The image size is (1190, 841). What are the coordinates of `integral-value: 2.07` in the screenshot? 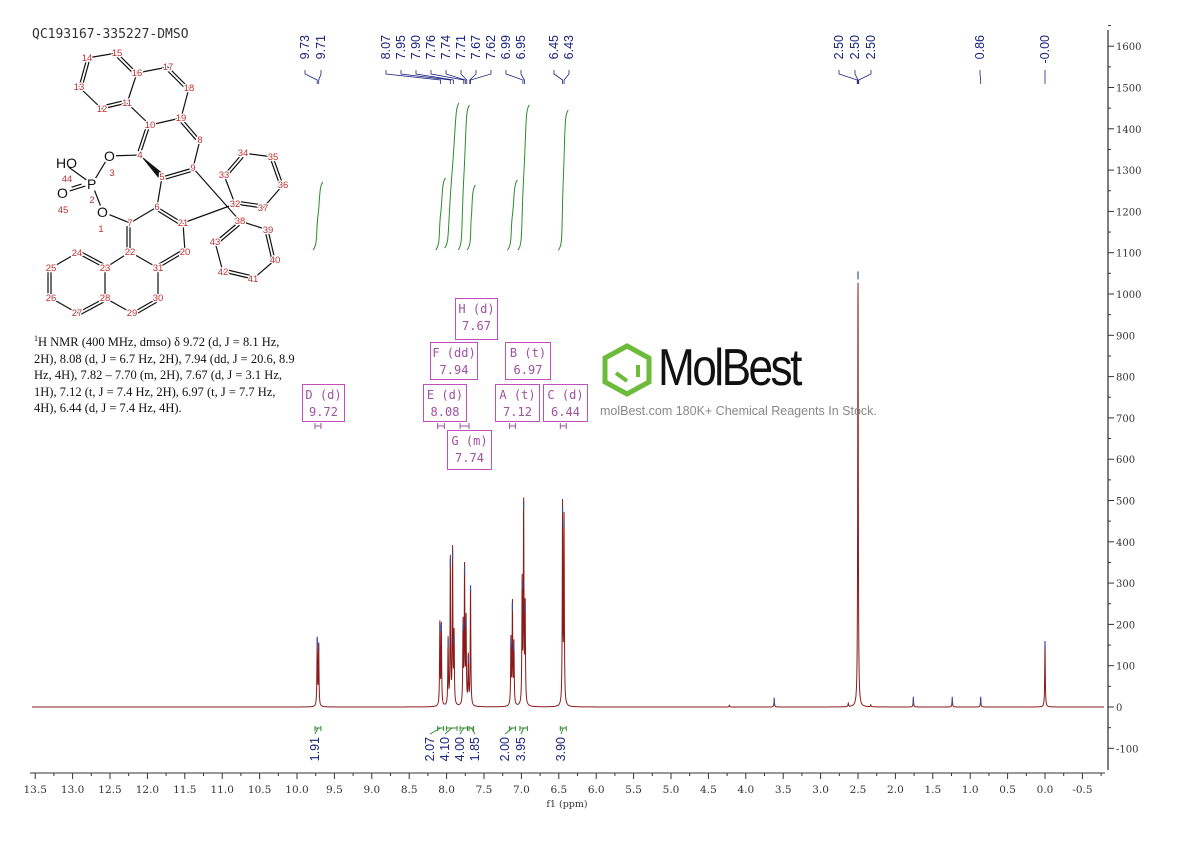 It's located at (430, 749).